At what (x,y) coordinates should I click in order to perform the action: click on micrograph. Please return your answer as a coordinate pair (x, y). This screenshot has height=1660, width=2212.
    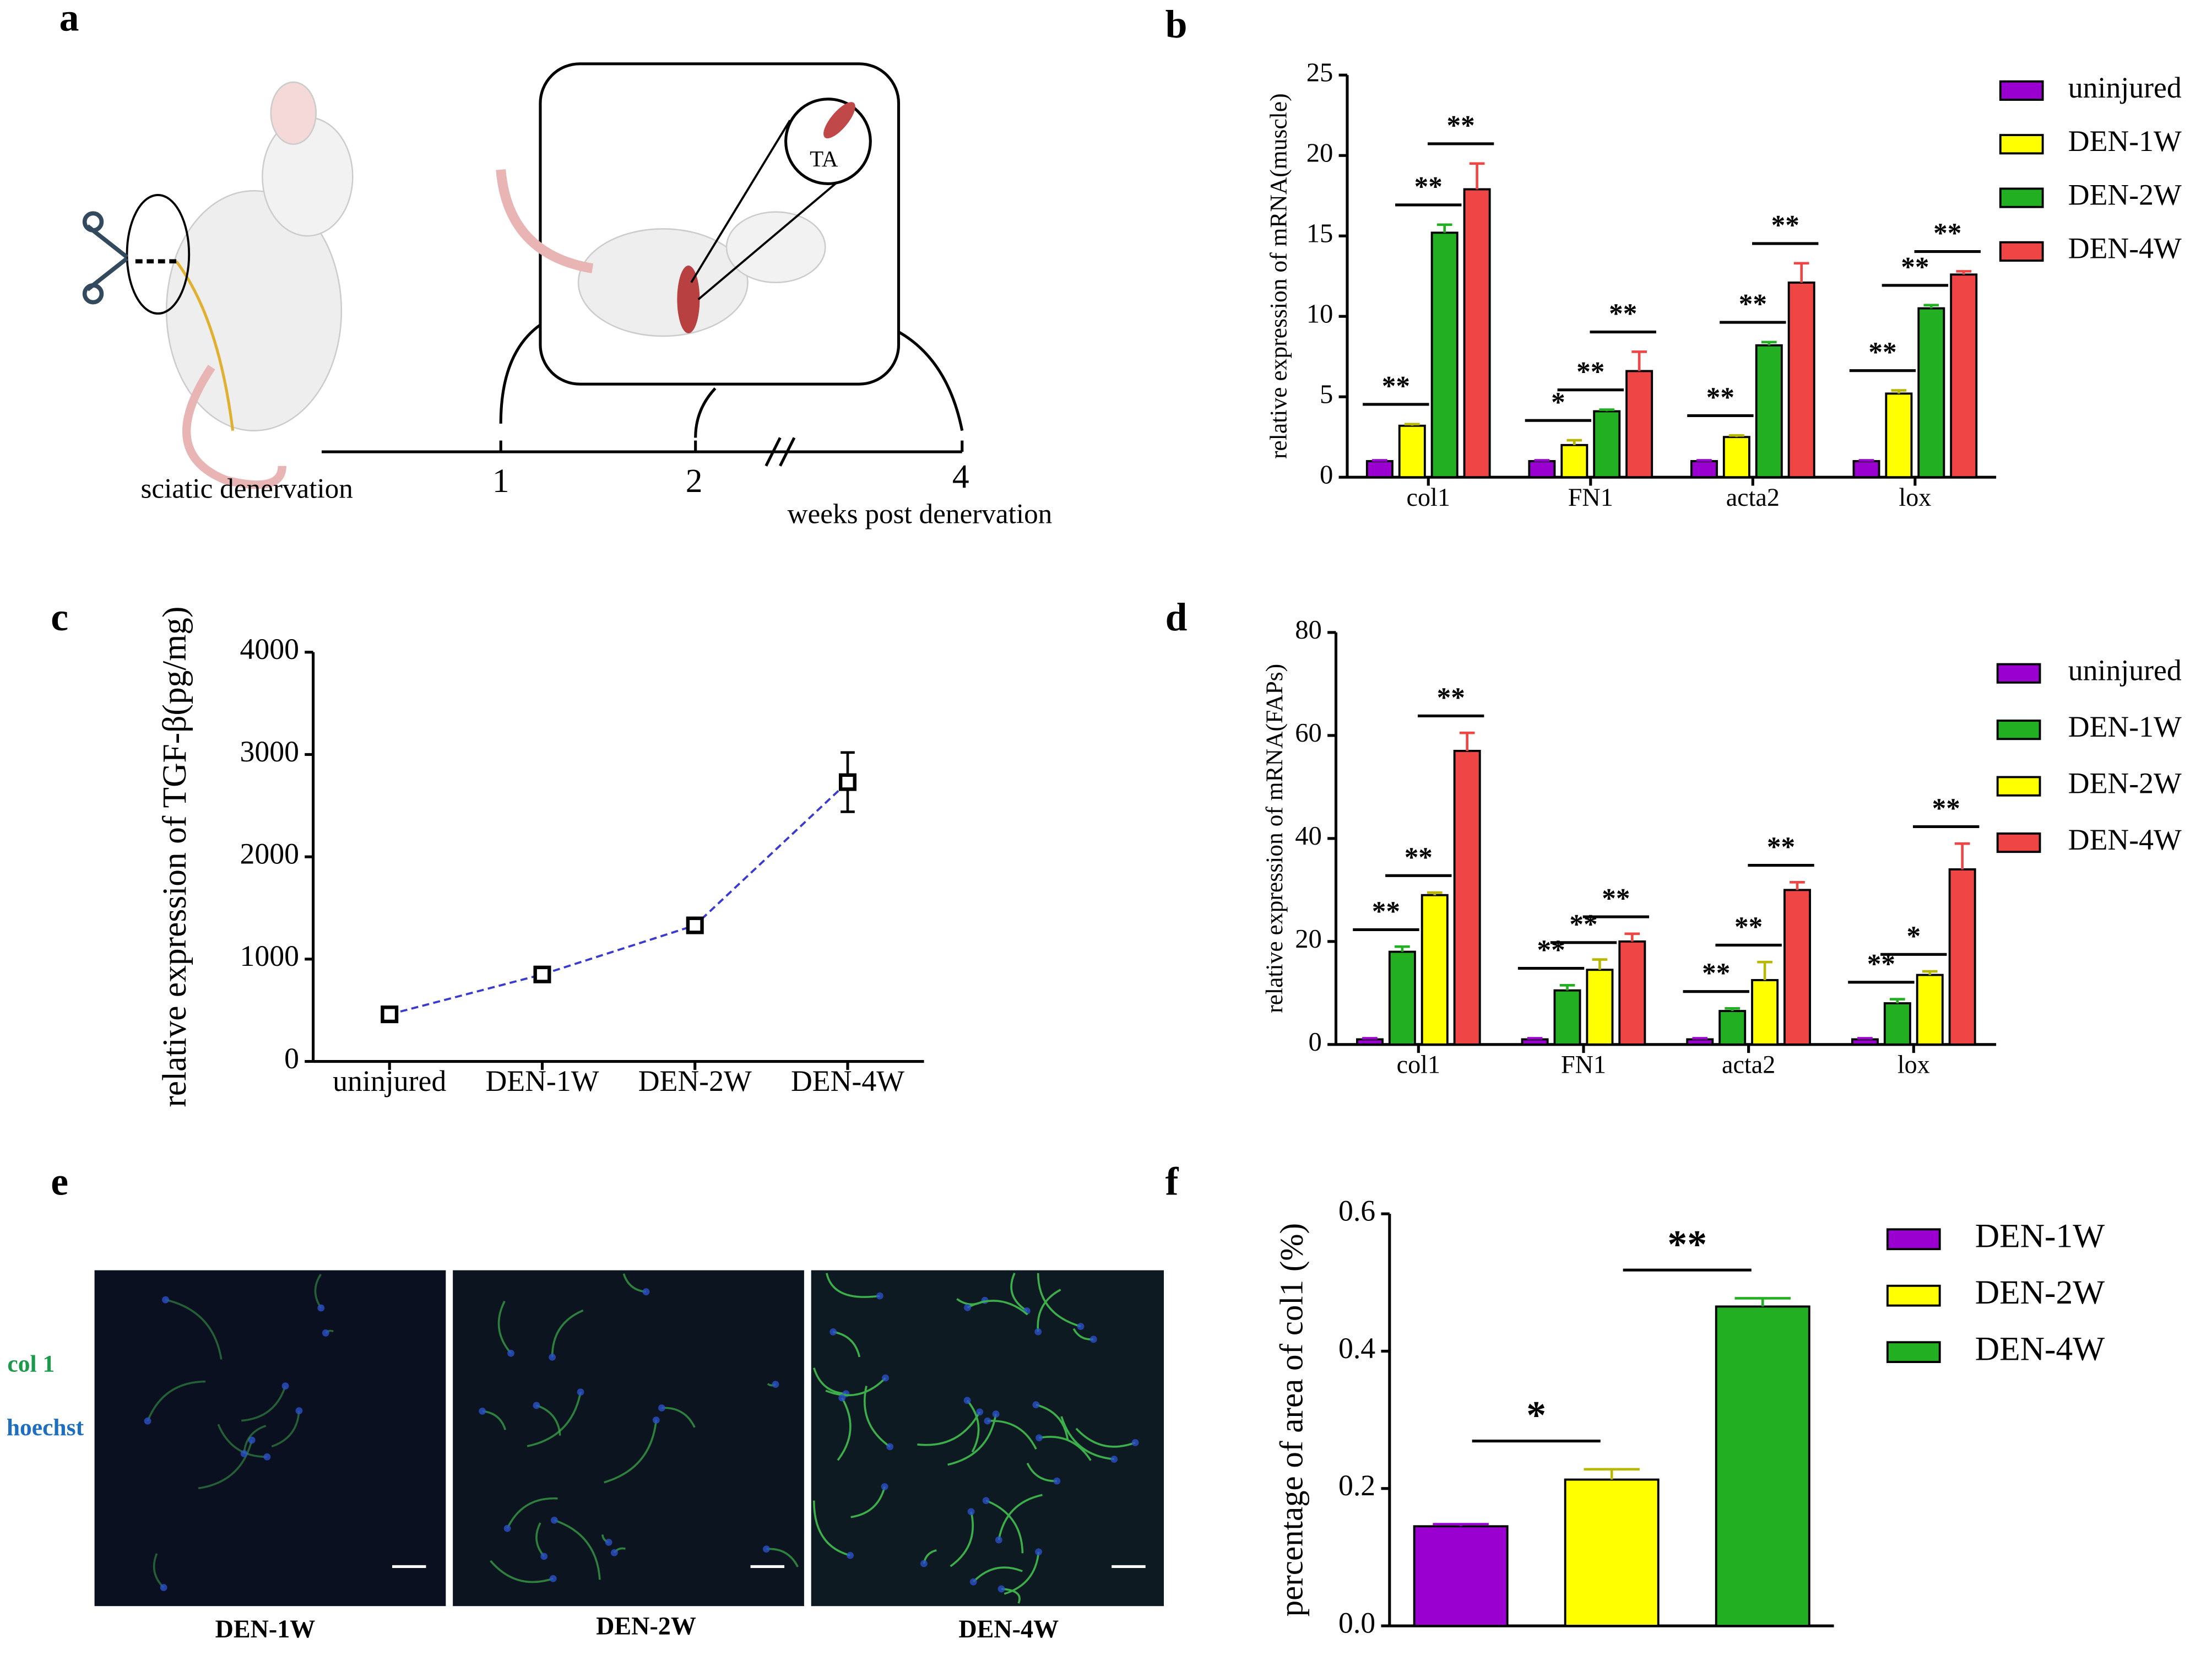
    Looking at the image, I should click on (628, 1438).